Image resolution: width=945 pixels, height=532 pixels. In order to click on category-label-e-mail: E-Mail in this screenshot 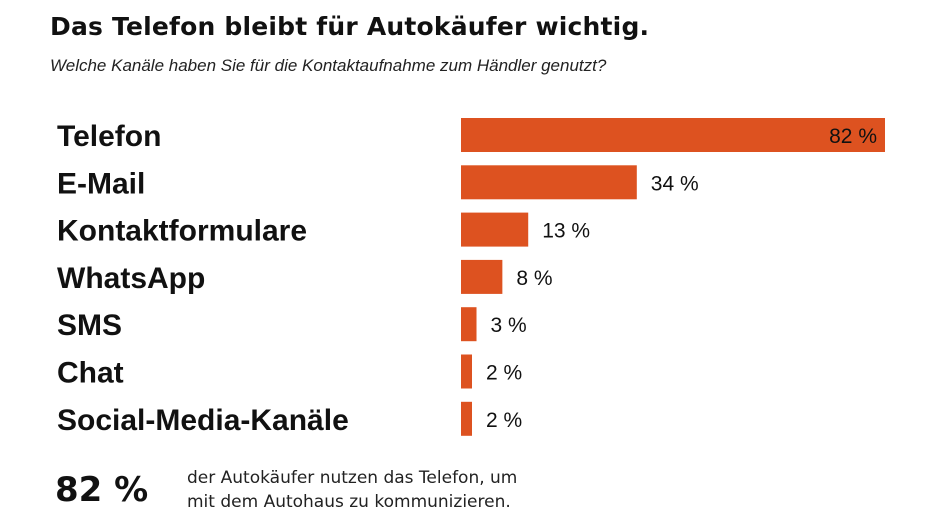, I will do `click(101, 183)`.